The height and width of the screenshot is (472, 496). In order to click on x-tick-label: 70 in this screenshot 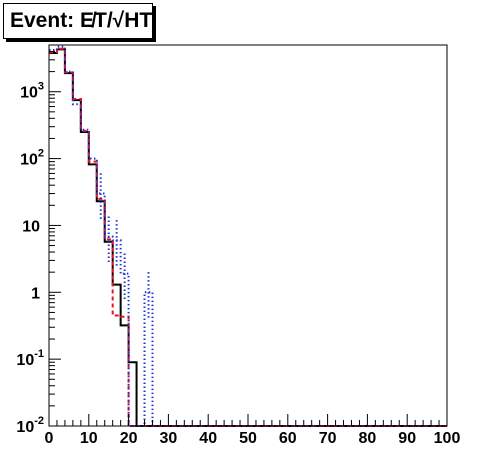, I will do `click(328, 438)`.